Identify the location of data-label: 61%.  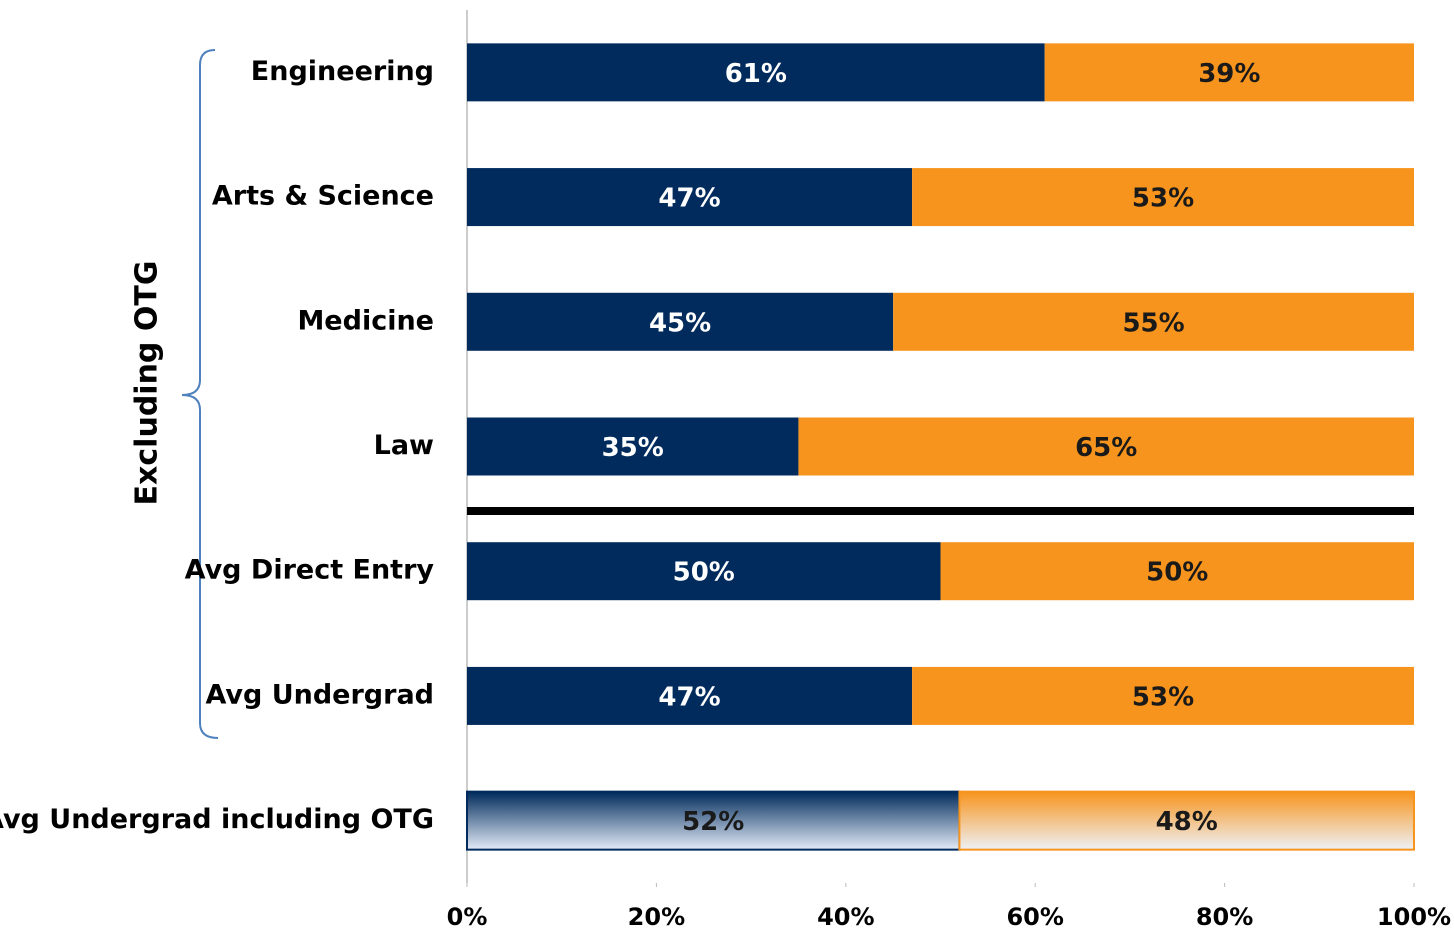
(756, 74).